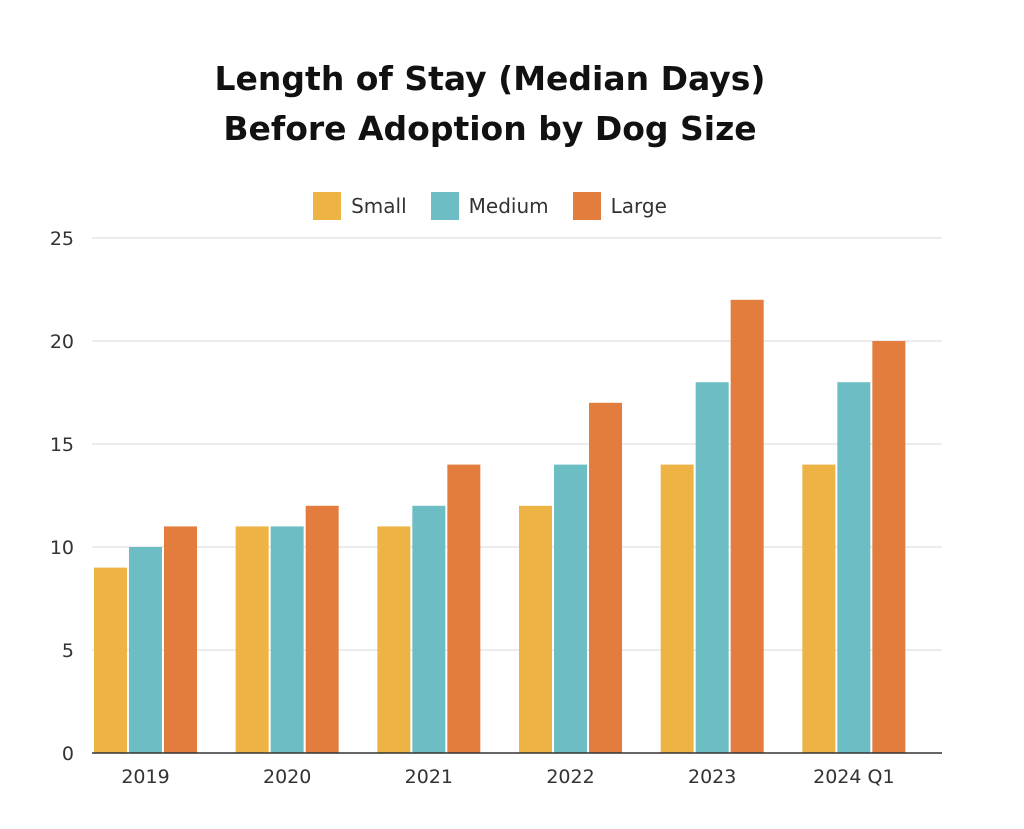 The height and width of the screenshot is (829, 1024). I want to click on bar-large-2022, so click(605, 577).